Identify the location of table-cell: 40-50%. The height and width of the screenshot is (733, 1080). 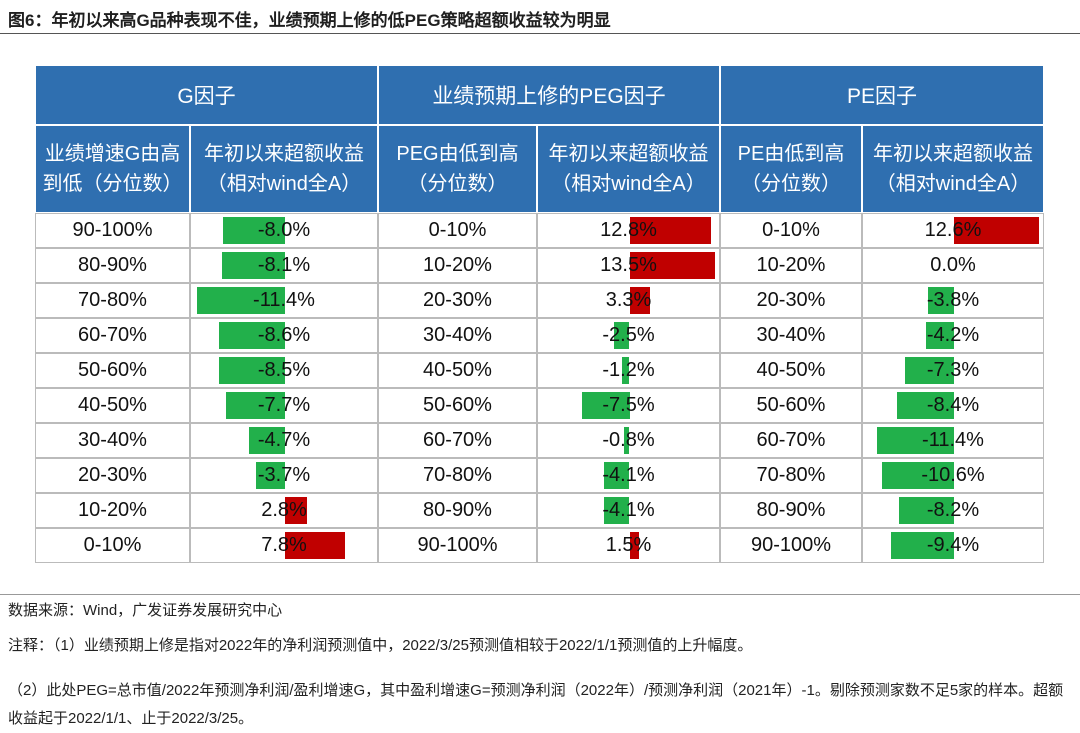
(112, 405).